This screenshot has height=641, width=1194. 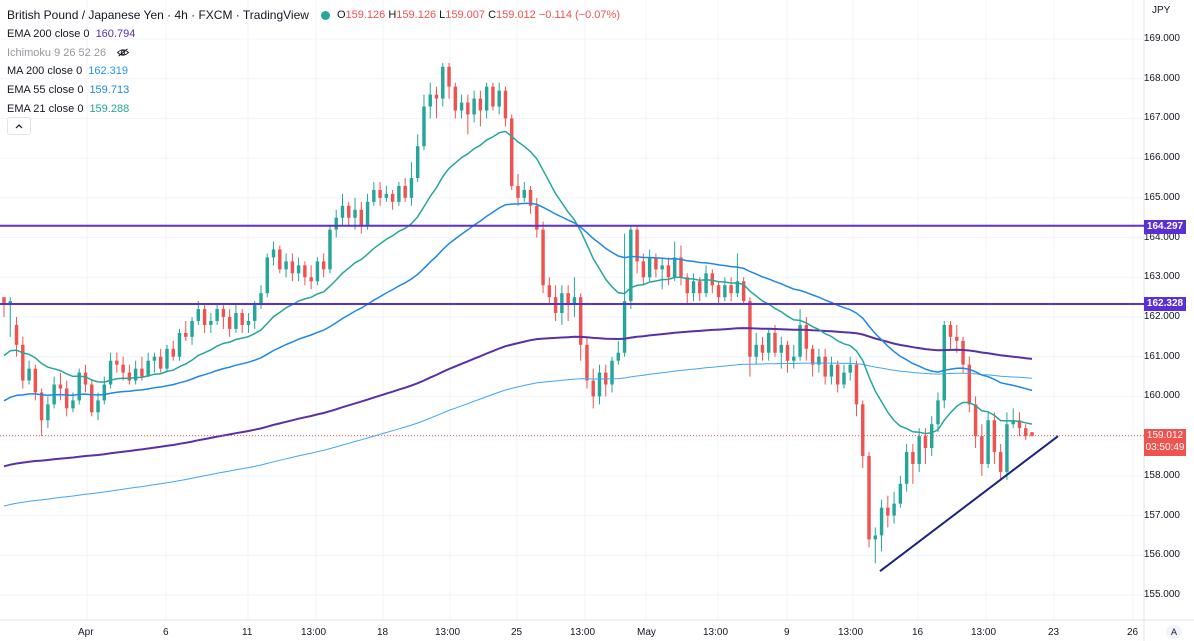 What do you see at coordinates (1174, 632) in the screenshot?
I see `auto-scale-button: A` at bounding box center [1174, 632].